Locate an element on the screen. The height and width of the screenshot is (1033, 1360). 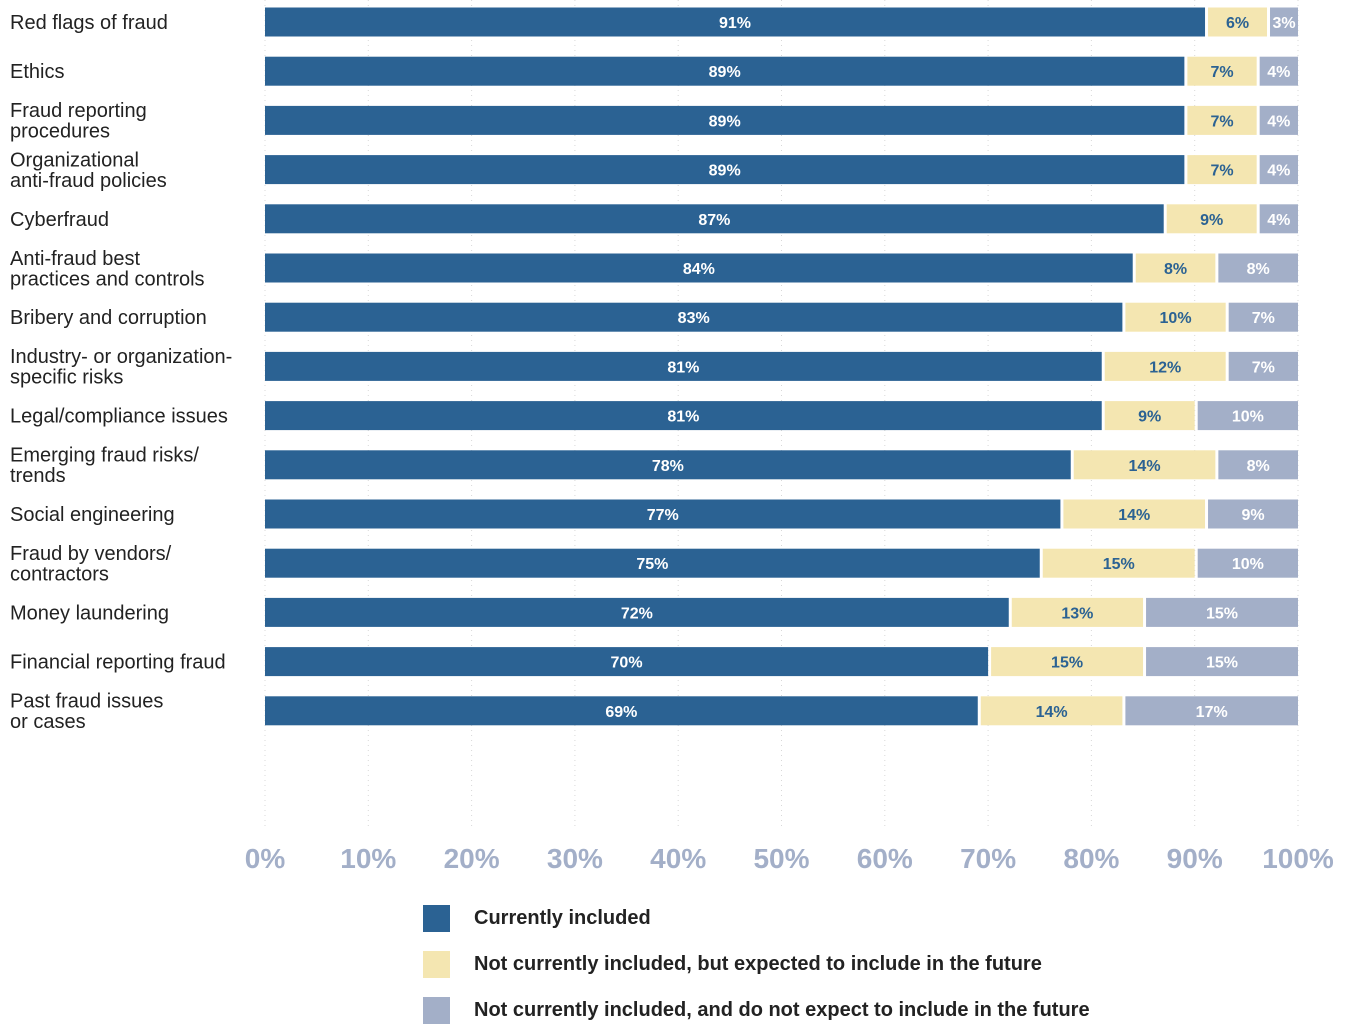
category-label: contractors is located at coordinates (59, 574).